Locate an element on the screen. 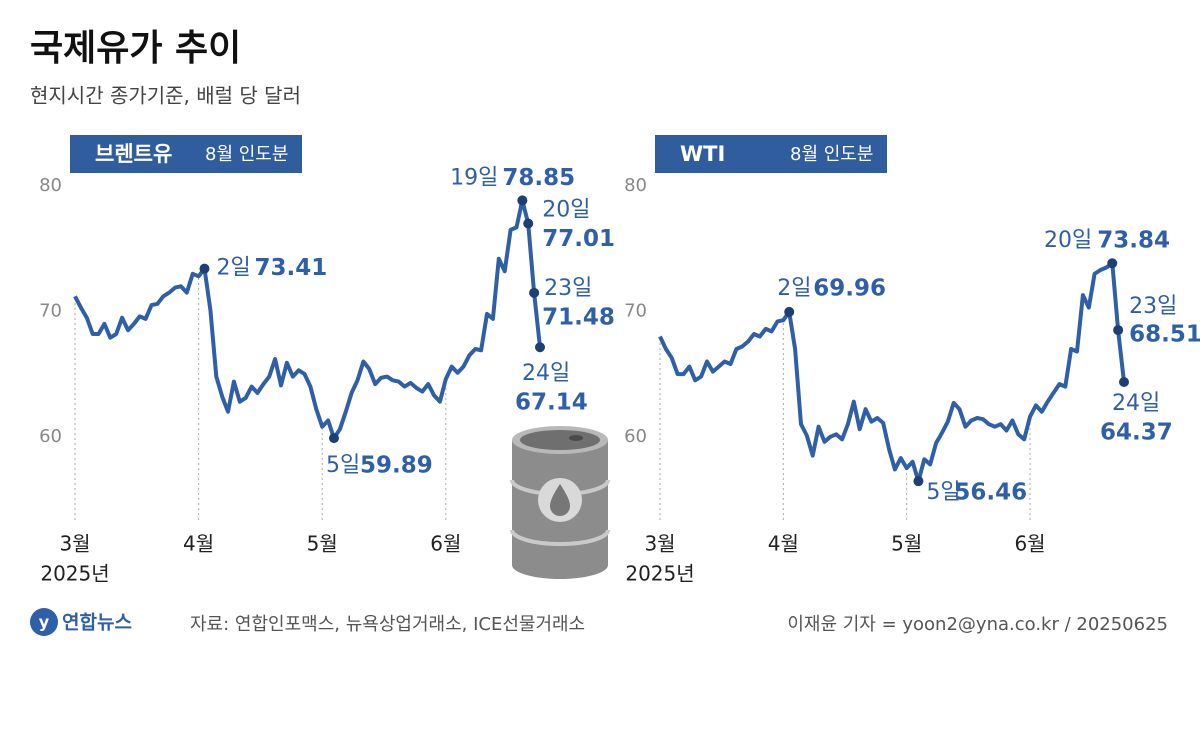 The image size is (1200, 749). annotation-value: 73.41 is located at coordinates (290, 268).